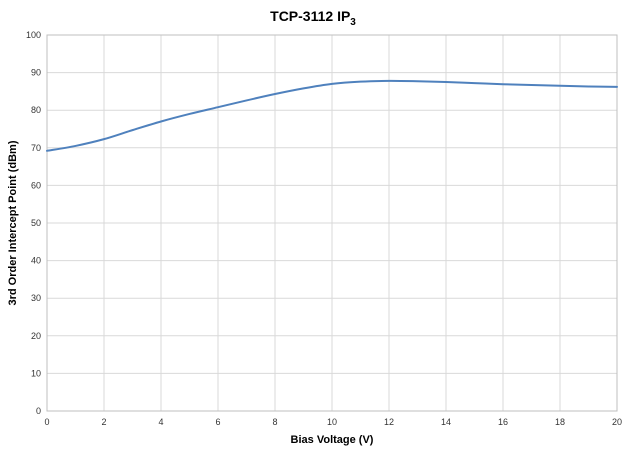  Describe the element at coordinates (46, 422) in the screenshot. I see `x-tick-label: 0` at that location.